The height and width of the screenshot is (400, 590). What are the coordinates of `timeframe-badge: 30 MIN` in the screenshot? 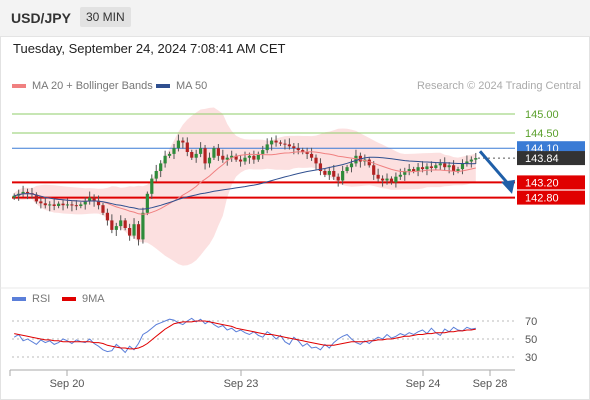 It's located at (105, 17).